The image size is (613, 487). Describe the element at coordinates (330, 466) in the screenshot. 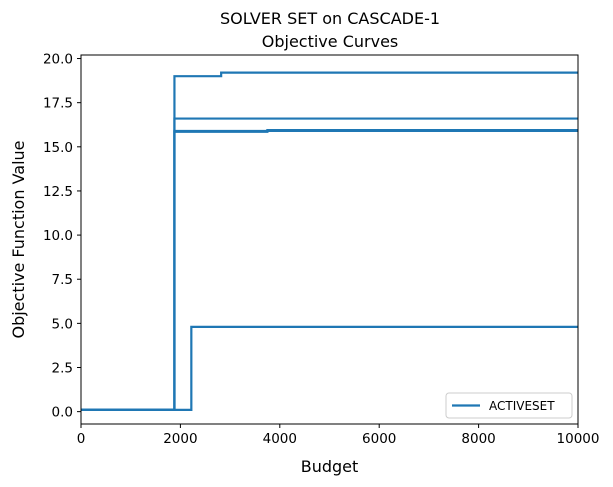

I see `x-axis-label: Budget` at that location.